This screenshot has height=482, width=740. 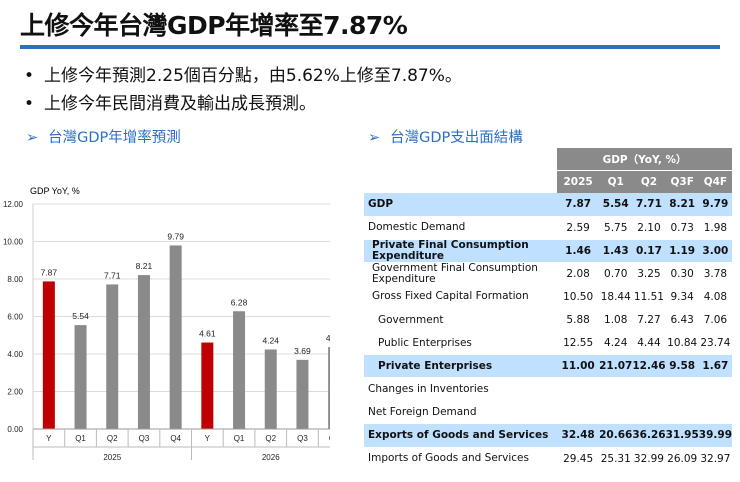 I want to click on table-cell: 0.30, so click(x=682, y=274).